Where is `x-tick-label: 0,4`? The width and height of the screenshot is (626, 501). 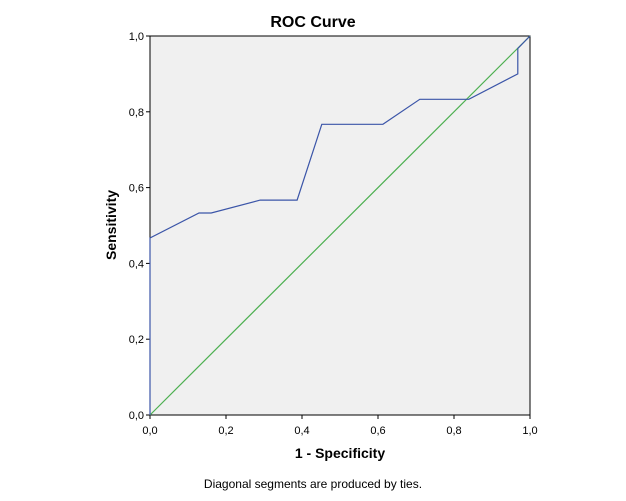
x-tick-label: 0,4 is located at coordinates (301, 431).